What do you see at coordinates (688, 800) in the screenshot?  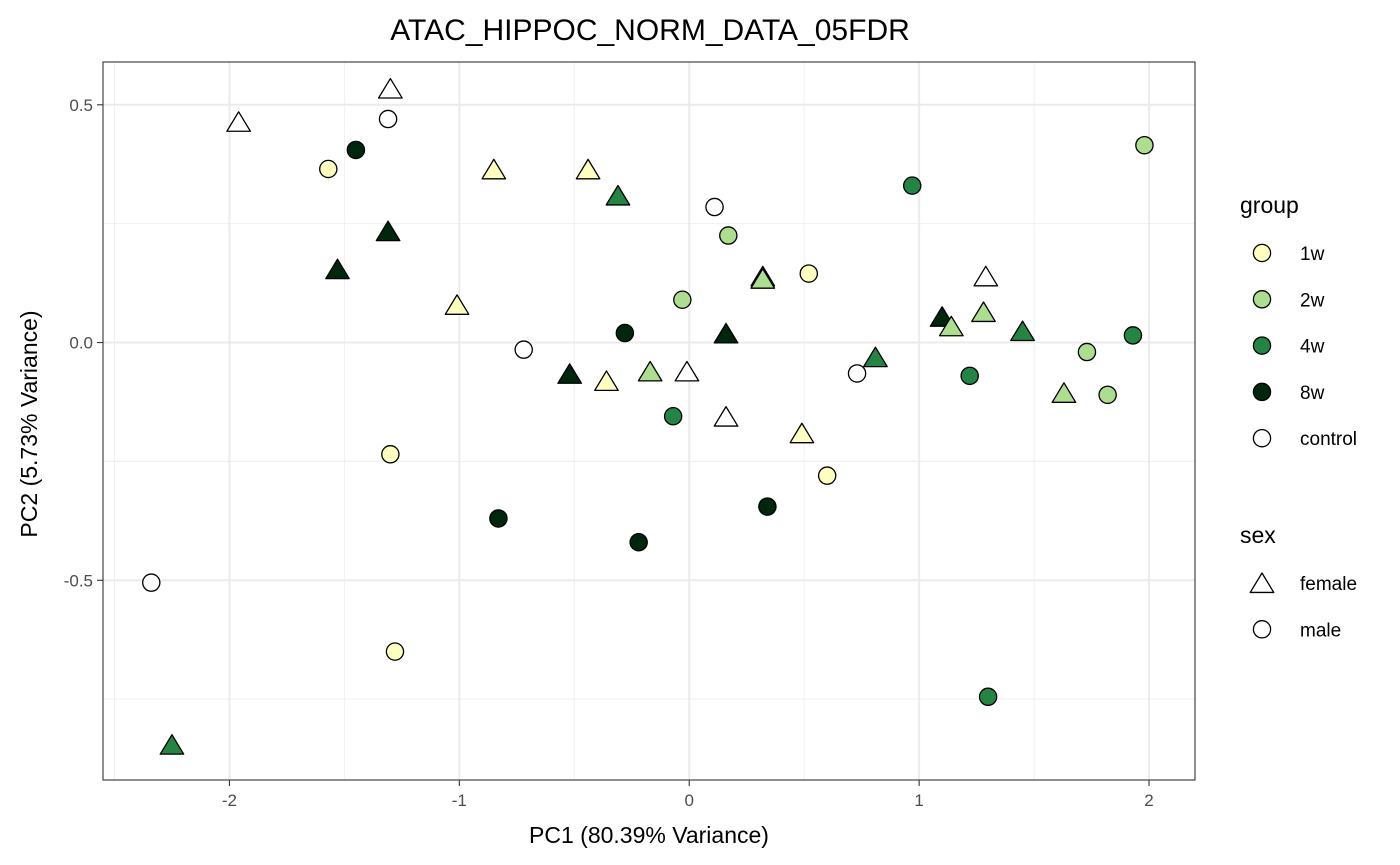 I see `x-tick-label: 0` at bounding box center [688, 800].